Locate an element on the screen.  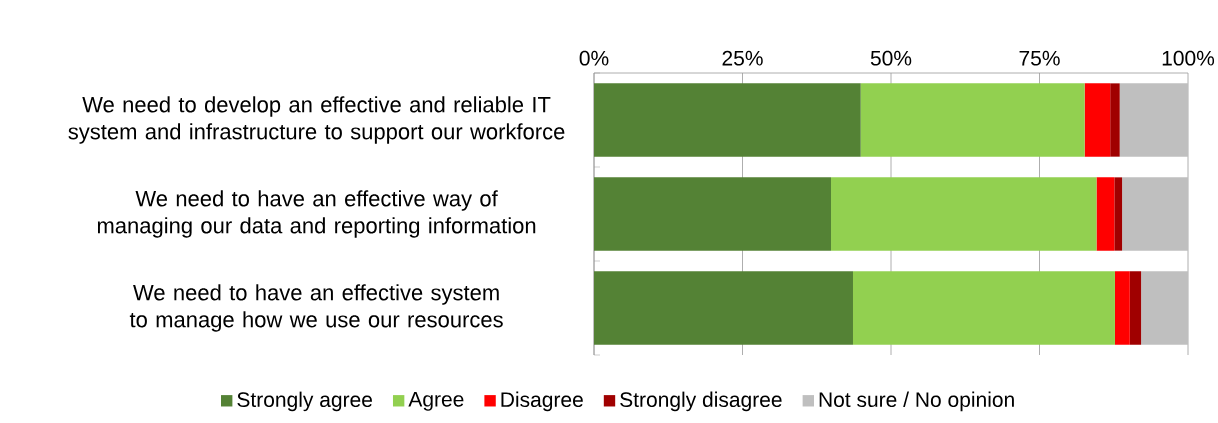
legend-label: Agree is located at coordinates (436, 401).